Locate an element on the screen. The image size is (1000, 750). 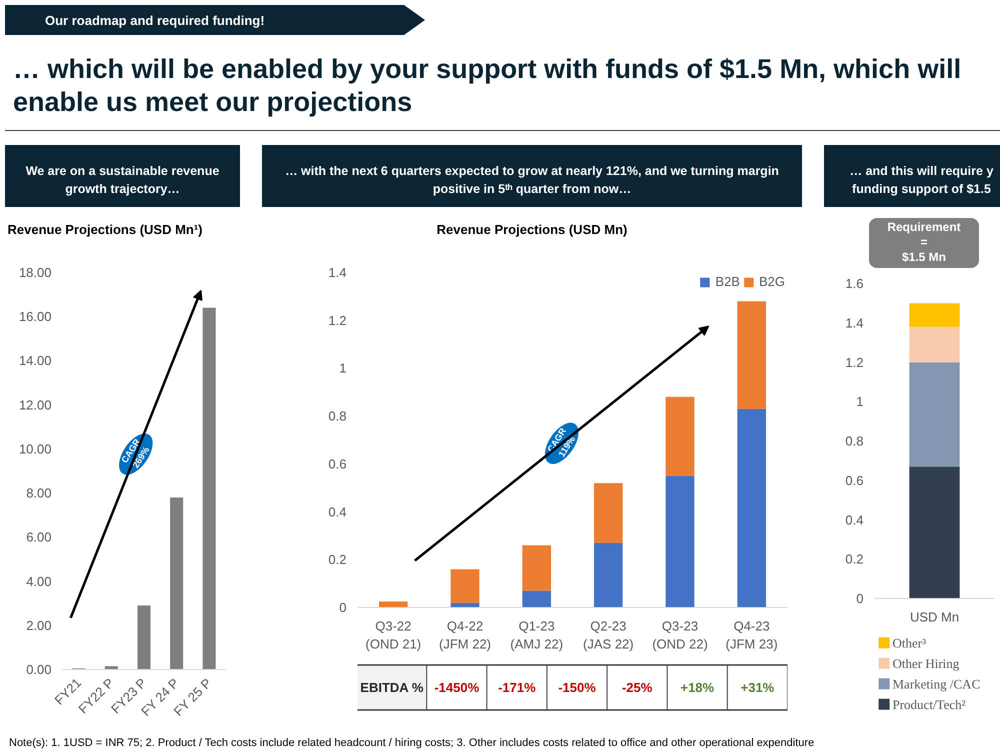
x-tick-label: Q3-22 (OND 21) is located at coordinates (394, 635).